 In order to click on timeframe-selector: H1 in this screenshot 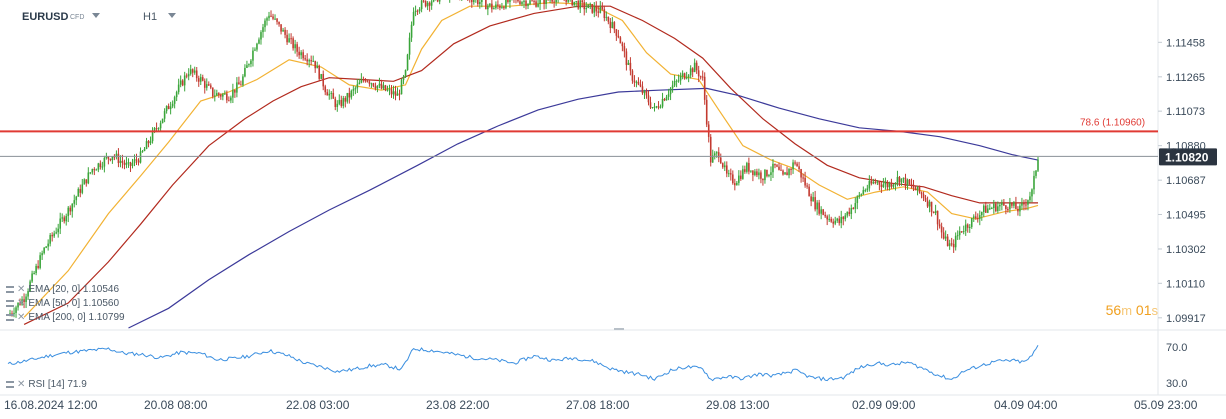, I will do `click(150, 17)`.